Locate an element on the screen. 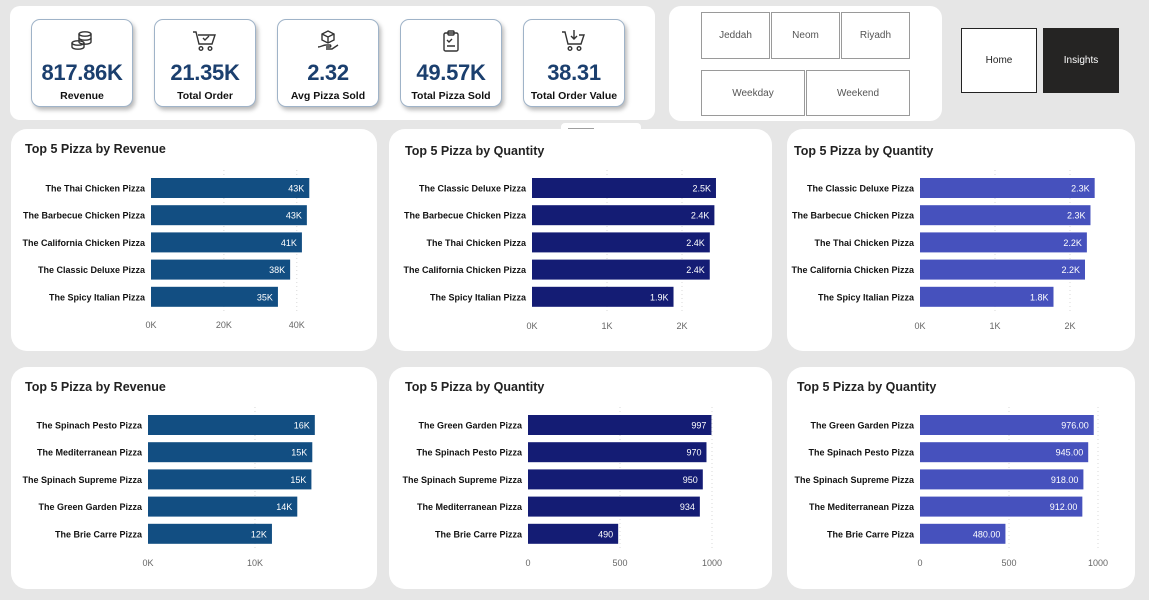 The image size is (1149, 600). data-label: 918.00 is located at coordinates (1065, 480).